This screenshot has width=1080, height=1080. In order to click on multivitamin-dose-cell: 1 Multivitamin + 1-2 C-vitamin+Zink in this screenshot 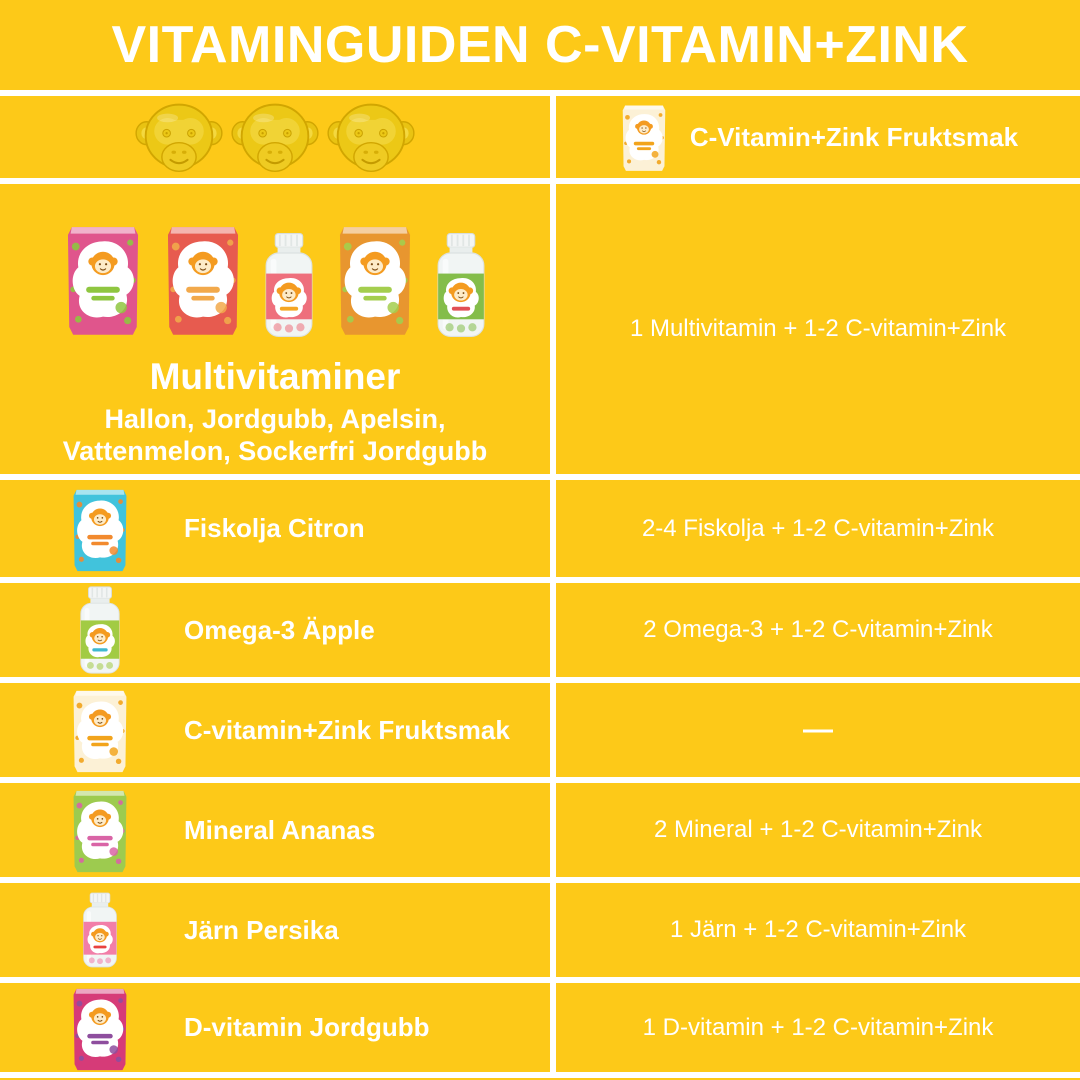, I will do `click(818, 329)`.